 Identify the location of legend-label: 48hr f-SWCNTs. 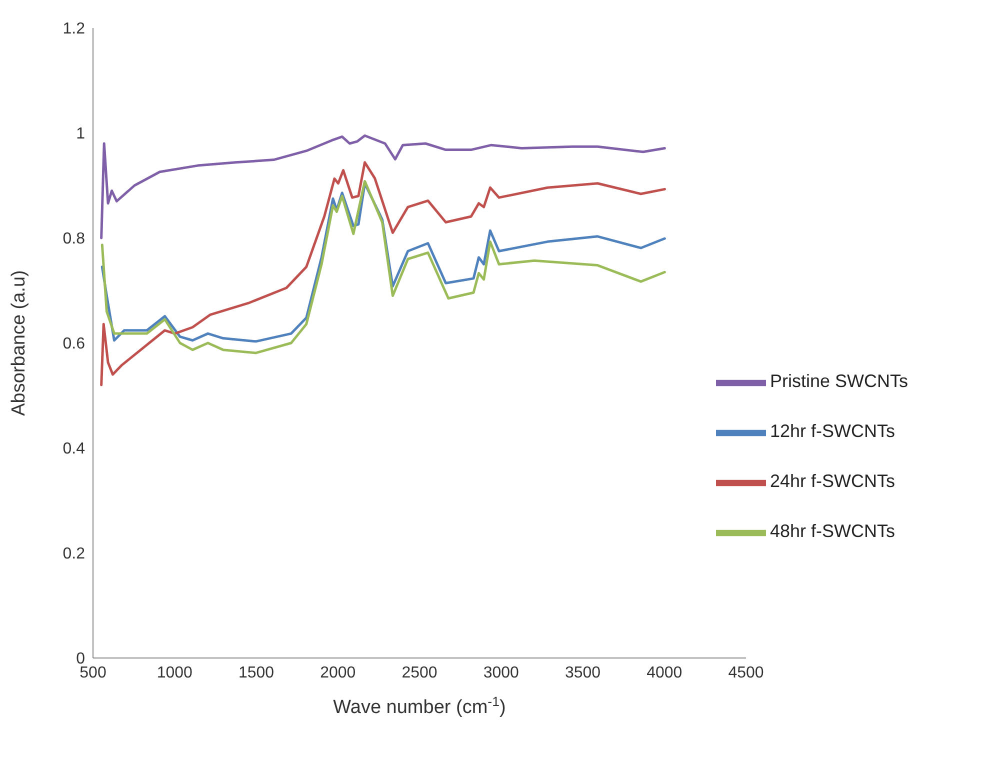
(832, 531).